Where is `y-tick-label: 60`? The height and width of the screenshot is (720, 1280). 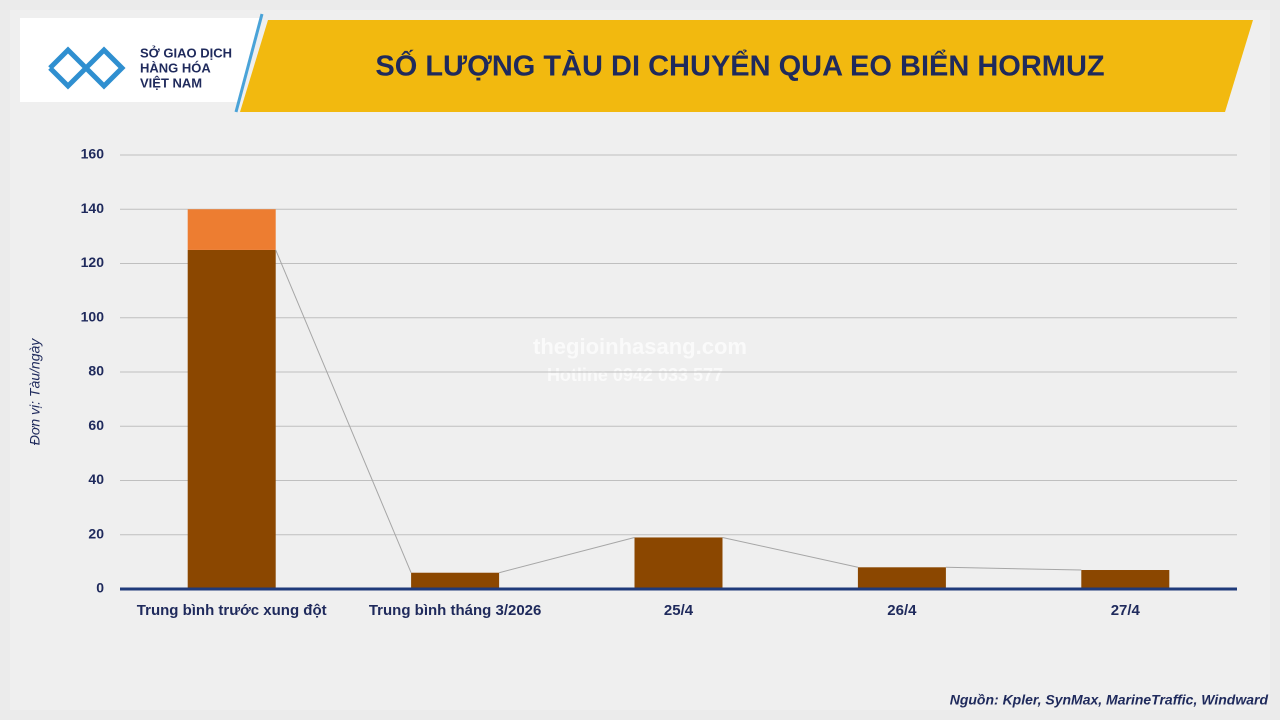 y-tick-label: 60 is located at coordinates (96, 425).